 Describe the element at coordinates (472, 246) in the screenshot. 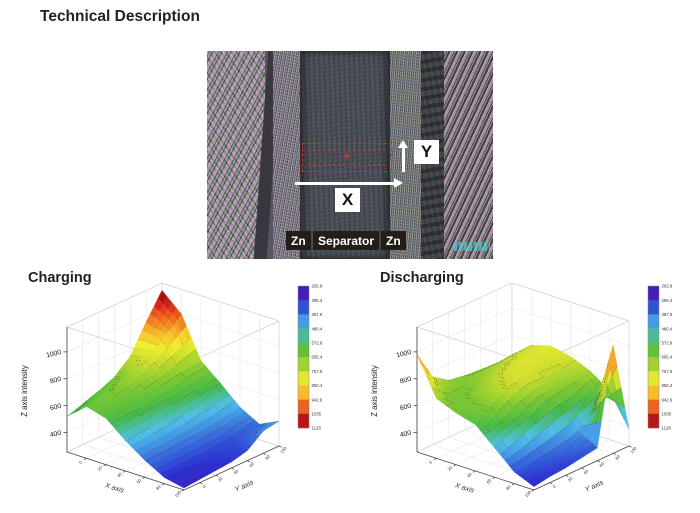

I see `scale-watermark` at that location.